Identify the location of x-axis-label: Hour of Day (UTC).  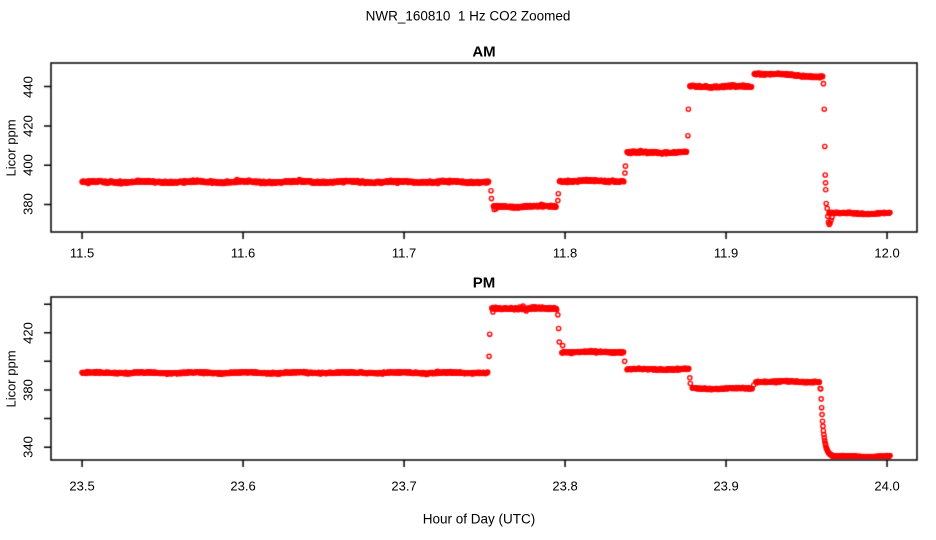
(479, 519).